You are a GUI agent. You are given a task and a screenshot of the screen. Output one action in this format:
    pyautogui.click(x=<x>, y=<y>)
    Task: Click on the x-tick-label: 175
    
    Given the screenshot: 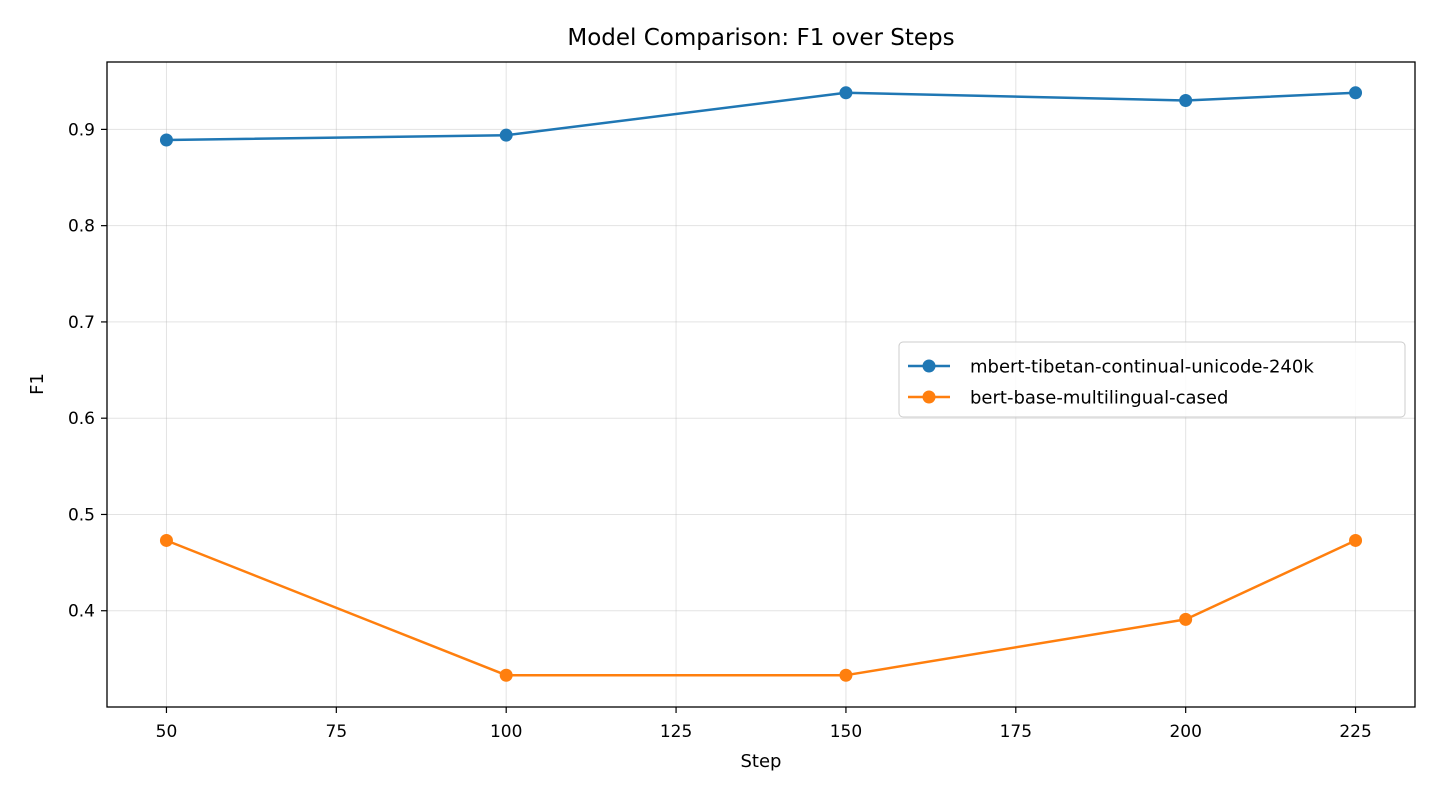 What is the action you would take?
    pyautogui.click(x=1016, y=732)
    